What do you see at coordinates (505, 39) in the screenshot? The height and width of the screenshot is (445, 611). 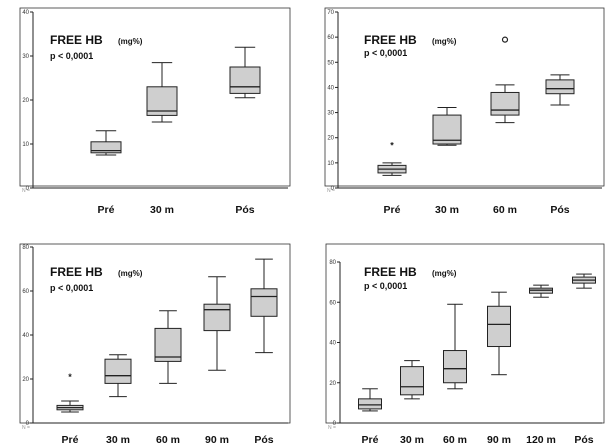 I see `outlier-circle` at bounding box center [505, 39].